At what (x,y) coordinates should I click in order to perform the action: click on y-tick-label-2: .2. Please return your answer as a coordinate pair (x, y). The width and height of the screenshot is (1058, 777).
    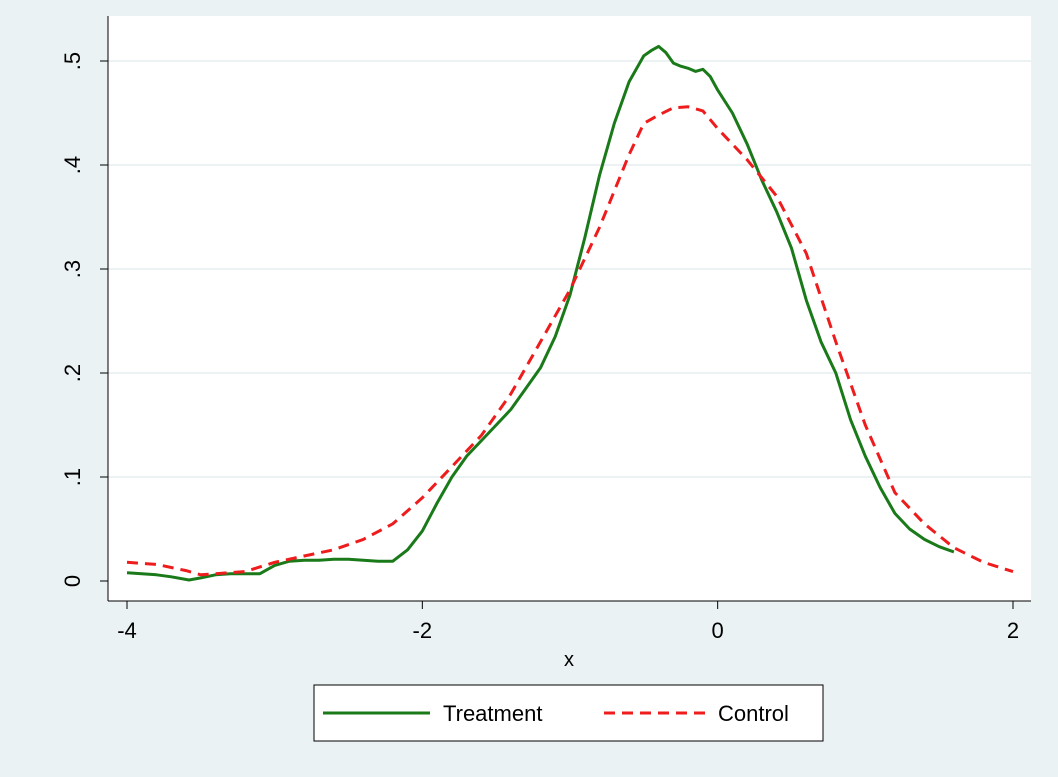
    Looking at the image, I should click on (72, 373).